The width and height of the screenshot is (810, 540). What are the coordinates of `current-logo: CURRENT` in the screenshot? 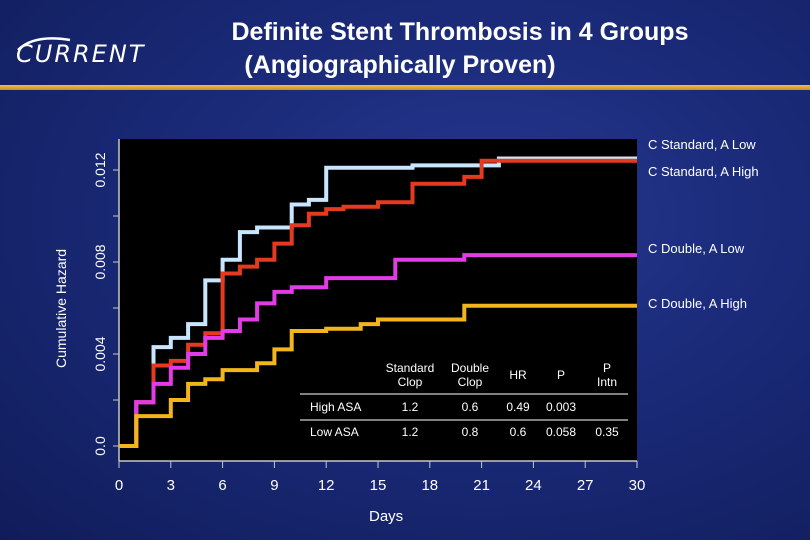 It's located at (78, 54).